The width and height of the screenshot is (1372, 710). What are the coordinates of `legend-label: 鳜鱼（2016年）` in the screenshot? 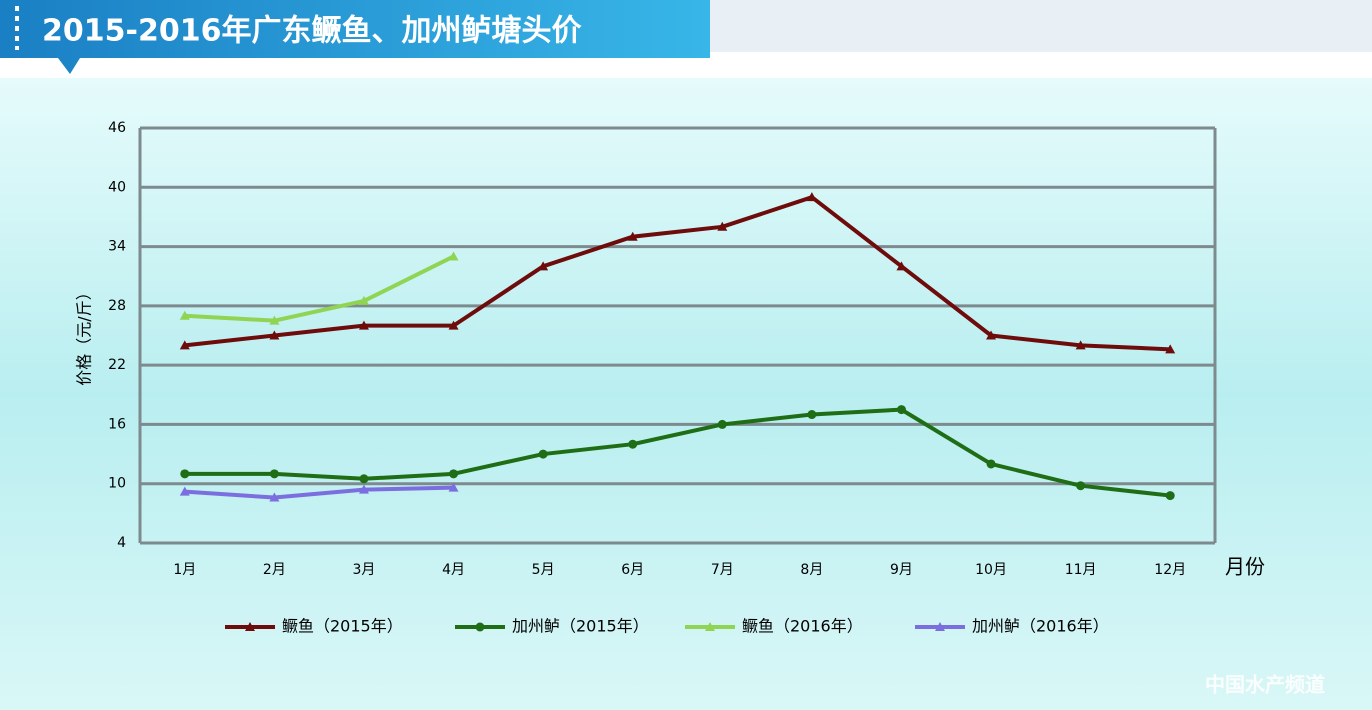 It's located at (802, 626).